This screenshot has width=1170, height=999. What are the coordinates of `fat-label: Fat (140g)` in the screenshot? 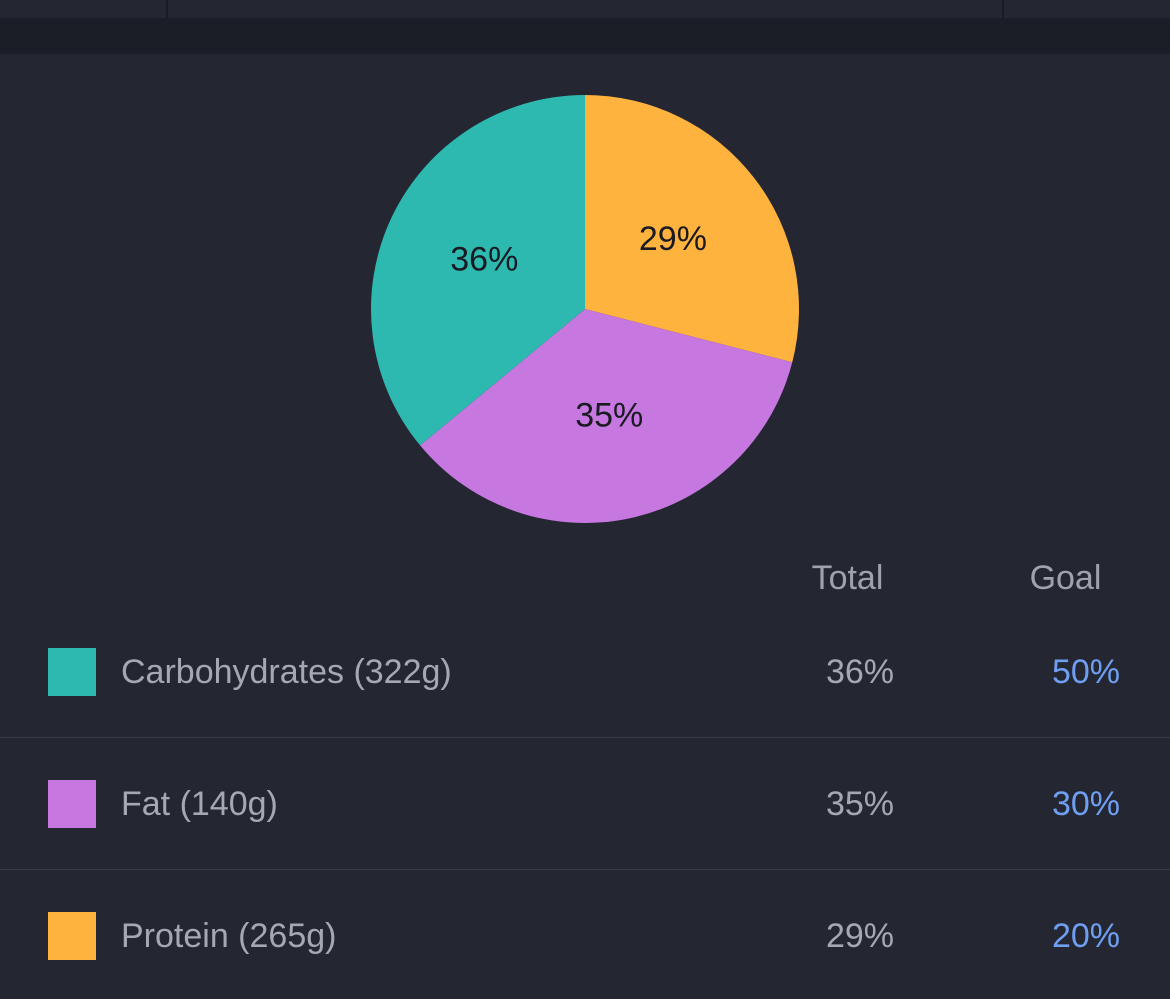 It's located at (199, 804).